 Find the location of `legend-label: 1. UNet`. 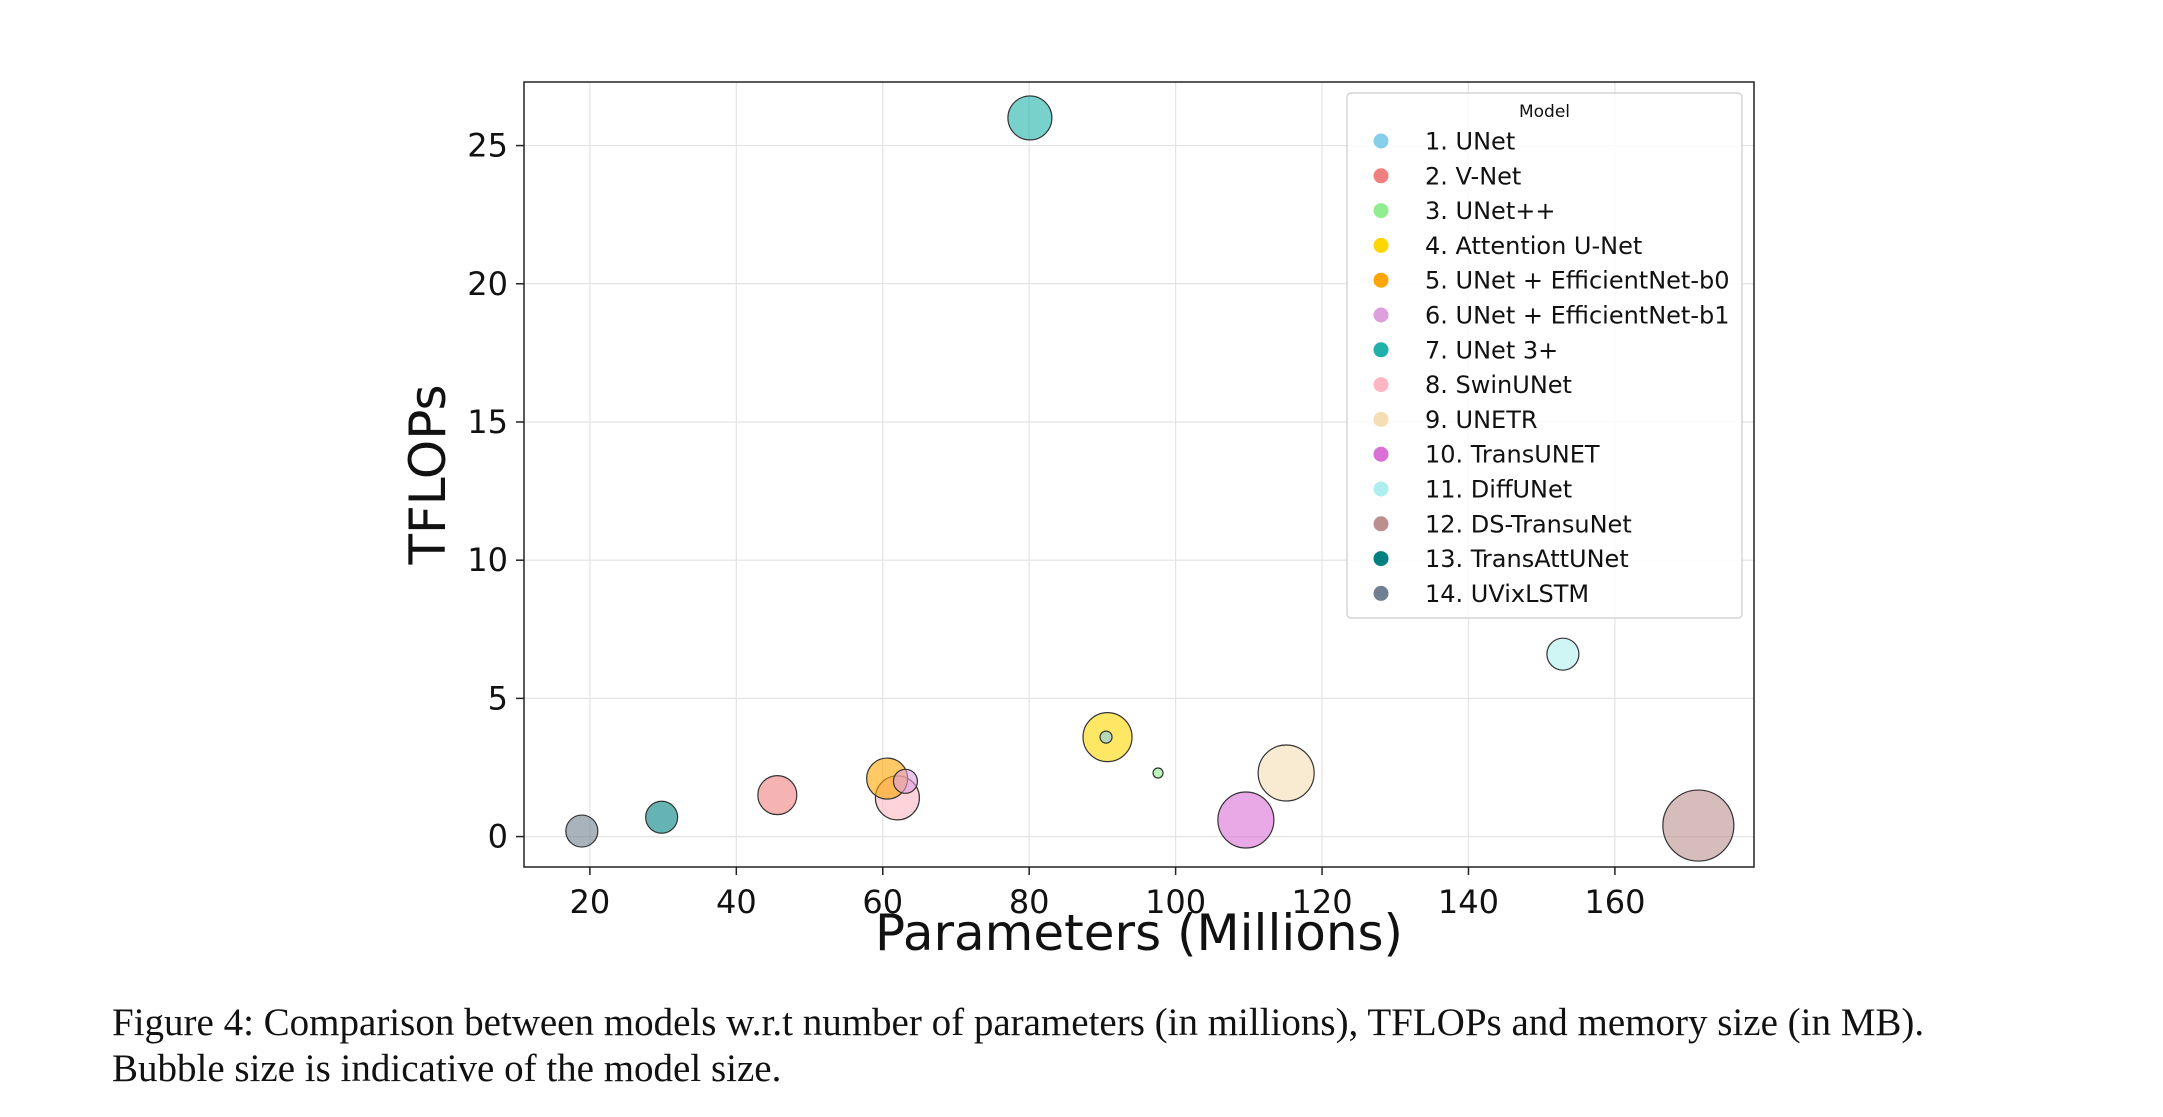

legend-label: 1. UNet is located at coordinates (1470, 142).